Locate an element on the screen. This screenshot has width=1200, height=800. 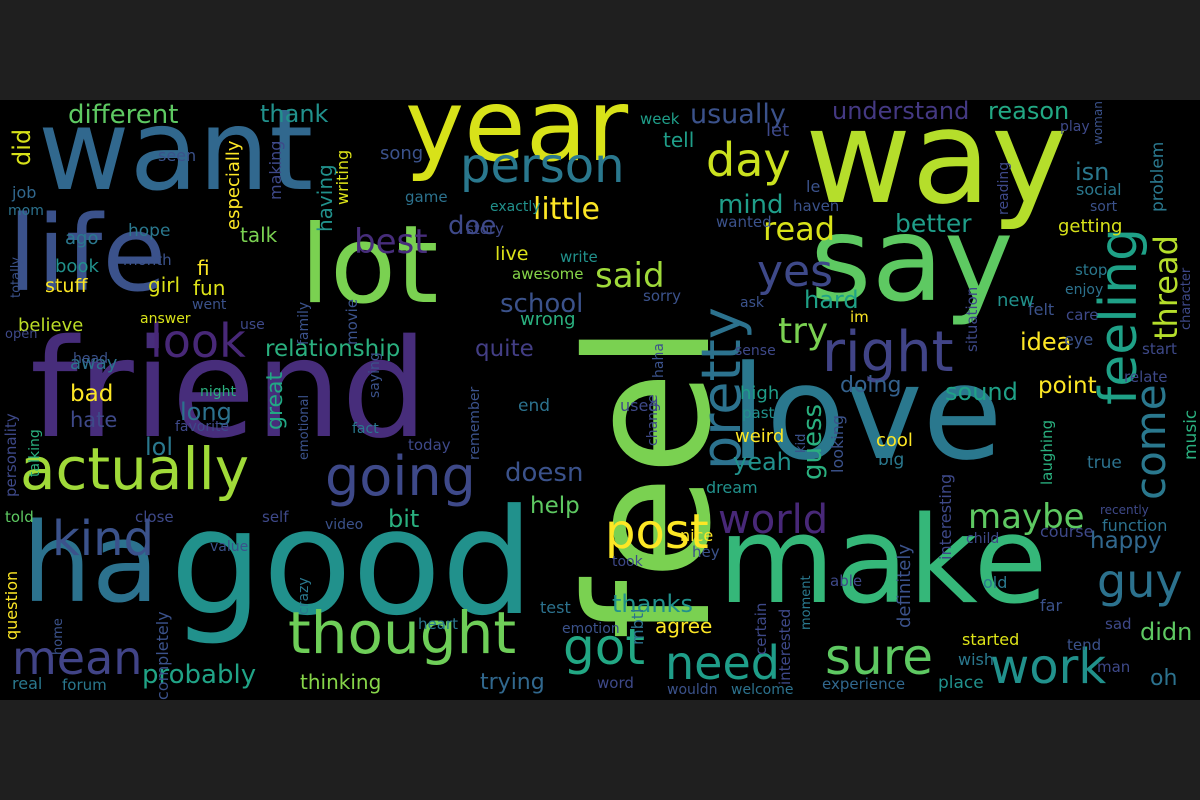
word-ha: ha is located at coordinates (91, 563).